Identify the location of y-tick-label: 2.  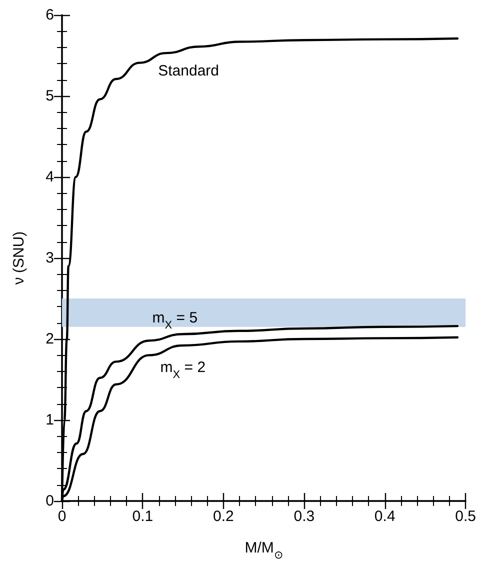
(50, 339).